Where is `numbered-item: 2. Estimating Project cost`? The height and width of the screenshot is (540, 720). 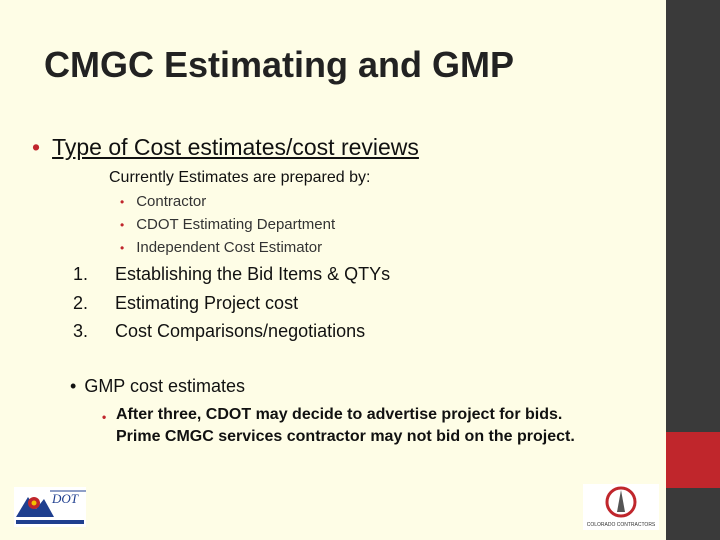
numbered-item: 2. Estimating Project cost is located at coordinates (185, 303).